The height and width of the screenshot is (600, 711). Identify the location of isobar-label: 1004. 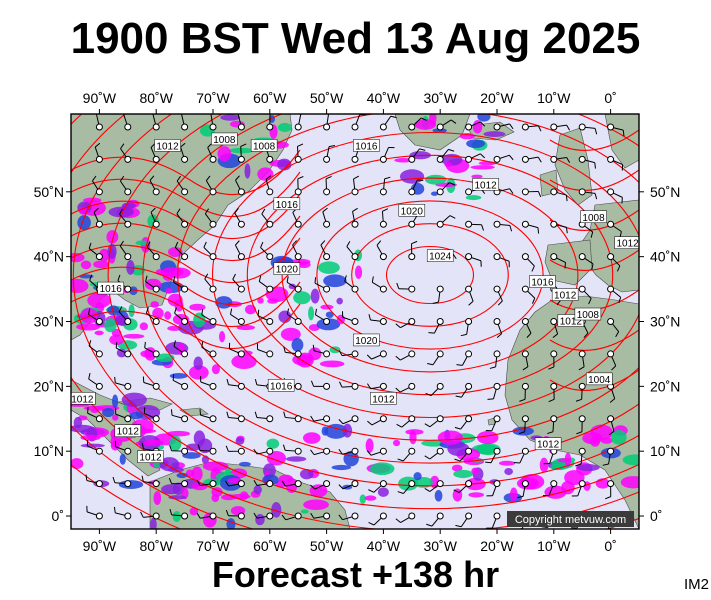
(599, 379).